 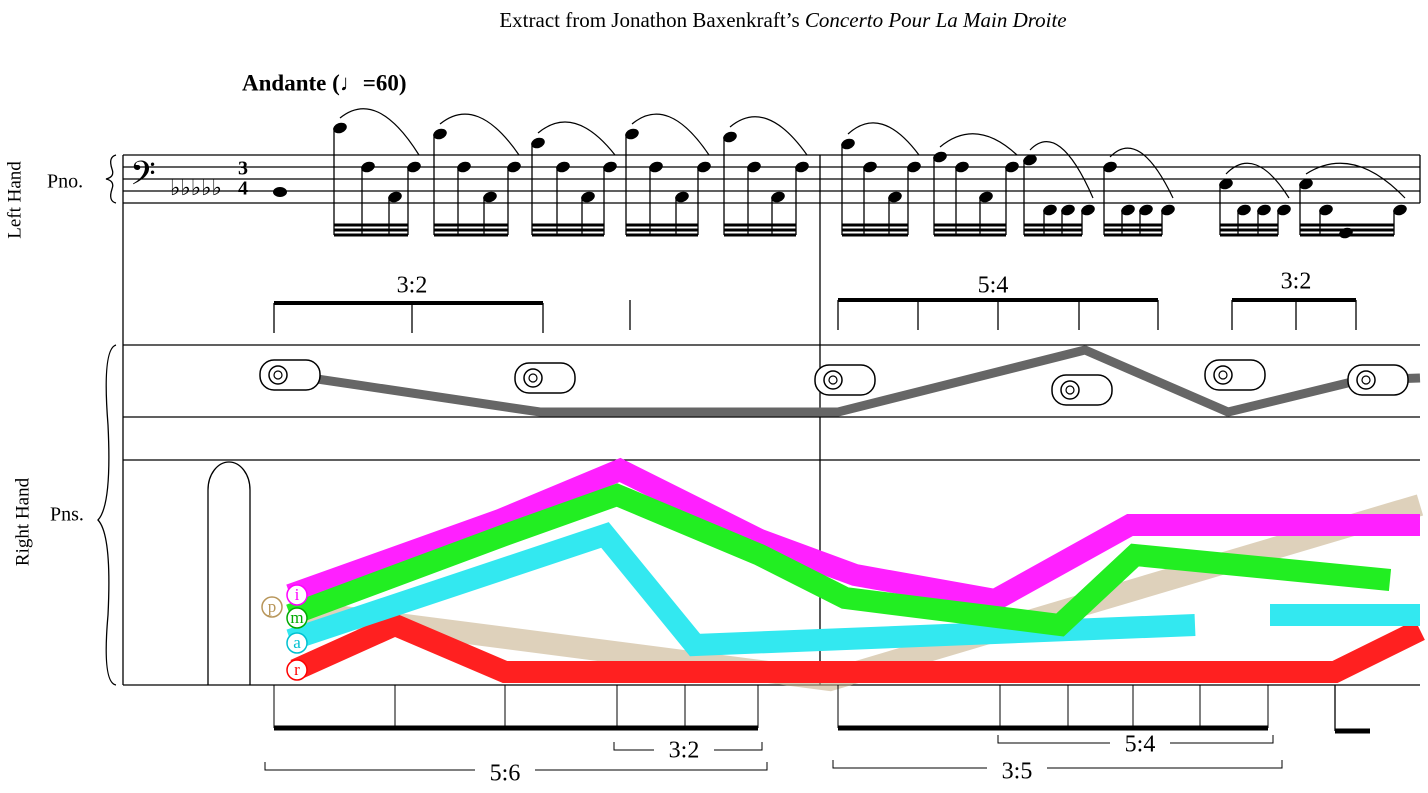 What do you see at coordinates (243, 189) in the screenshot?
I see `time-signature: 4` at bounding box center [243, 189].